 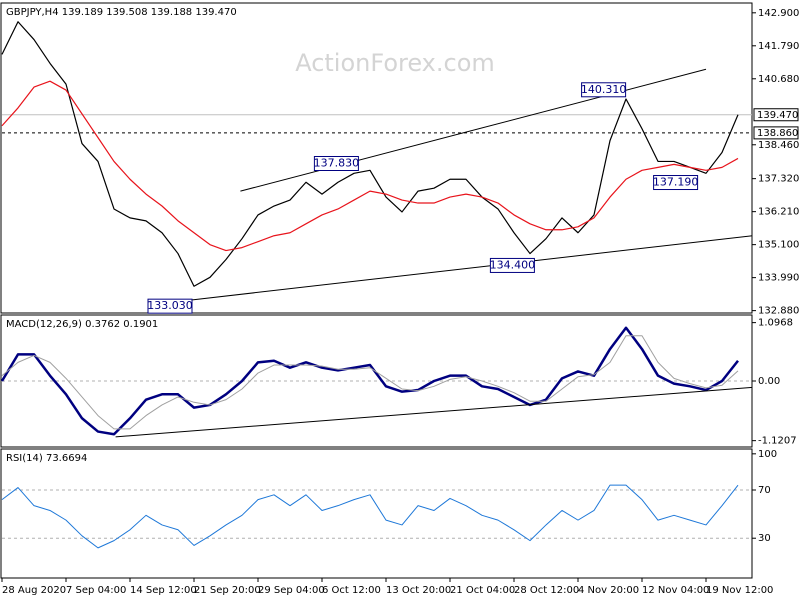 What do you see at coordinates (778, 179) in the screenshot?
I see `y-tick-label: 137.320` at bounding box center [778, 179].